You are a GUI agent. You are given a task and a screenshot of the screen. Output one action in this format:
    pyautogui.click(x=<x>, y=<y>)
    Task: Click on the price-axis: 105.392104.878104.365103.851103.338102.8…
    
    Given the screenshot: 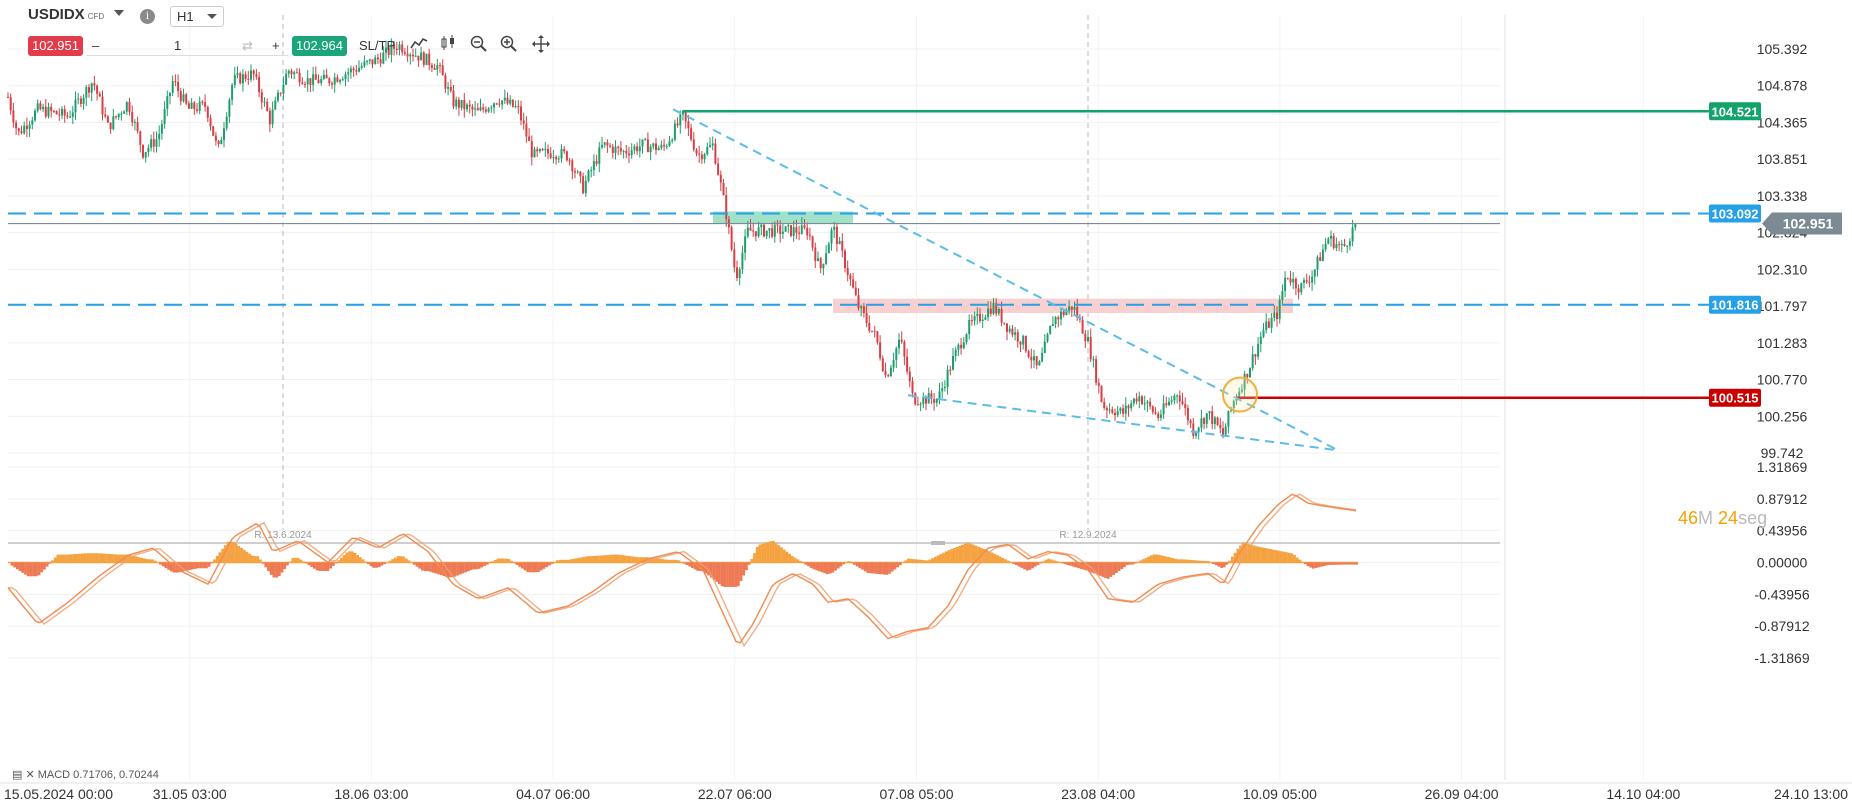 What is the action you would take?
    pyautogui.click(x=1781, y=353)
    